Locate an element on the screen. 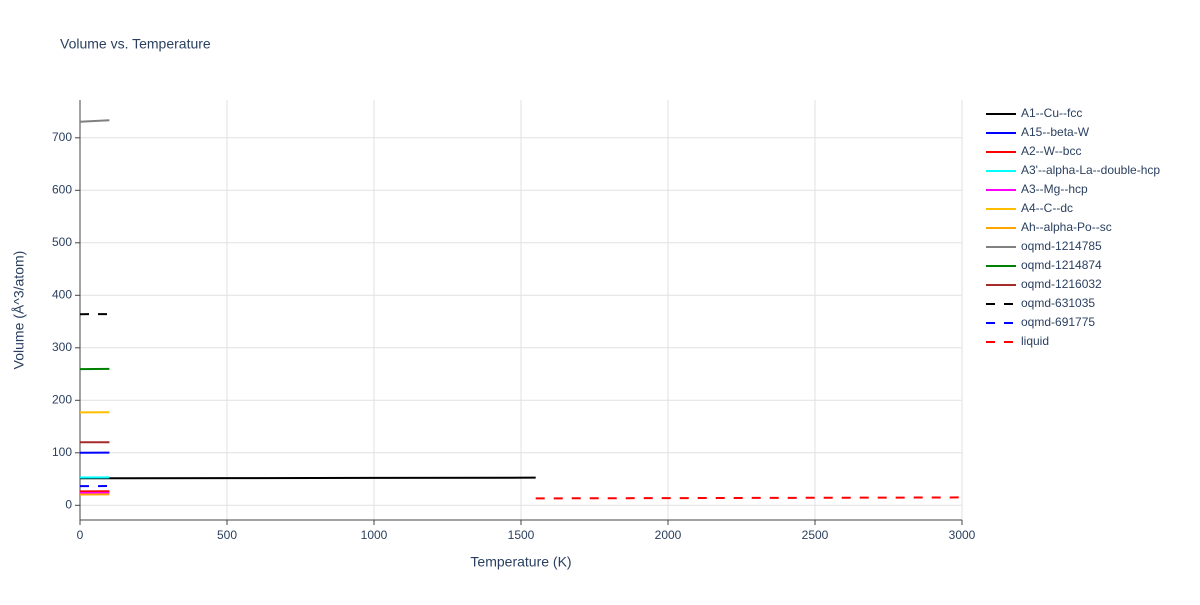 This screenshot has width=1200, height=605. legend-label: oqmd-631035 is located at coordinates (1058, 303).